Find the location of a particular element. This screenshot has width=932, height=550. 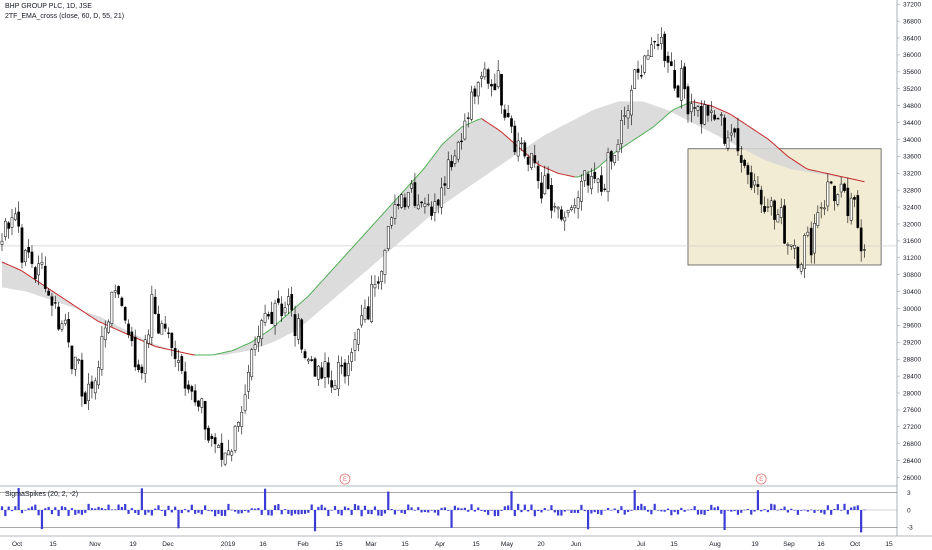

price-tick-label: 35200 is located at coordinates (912, 89).